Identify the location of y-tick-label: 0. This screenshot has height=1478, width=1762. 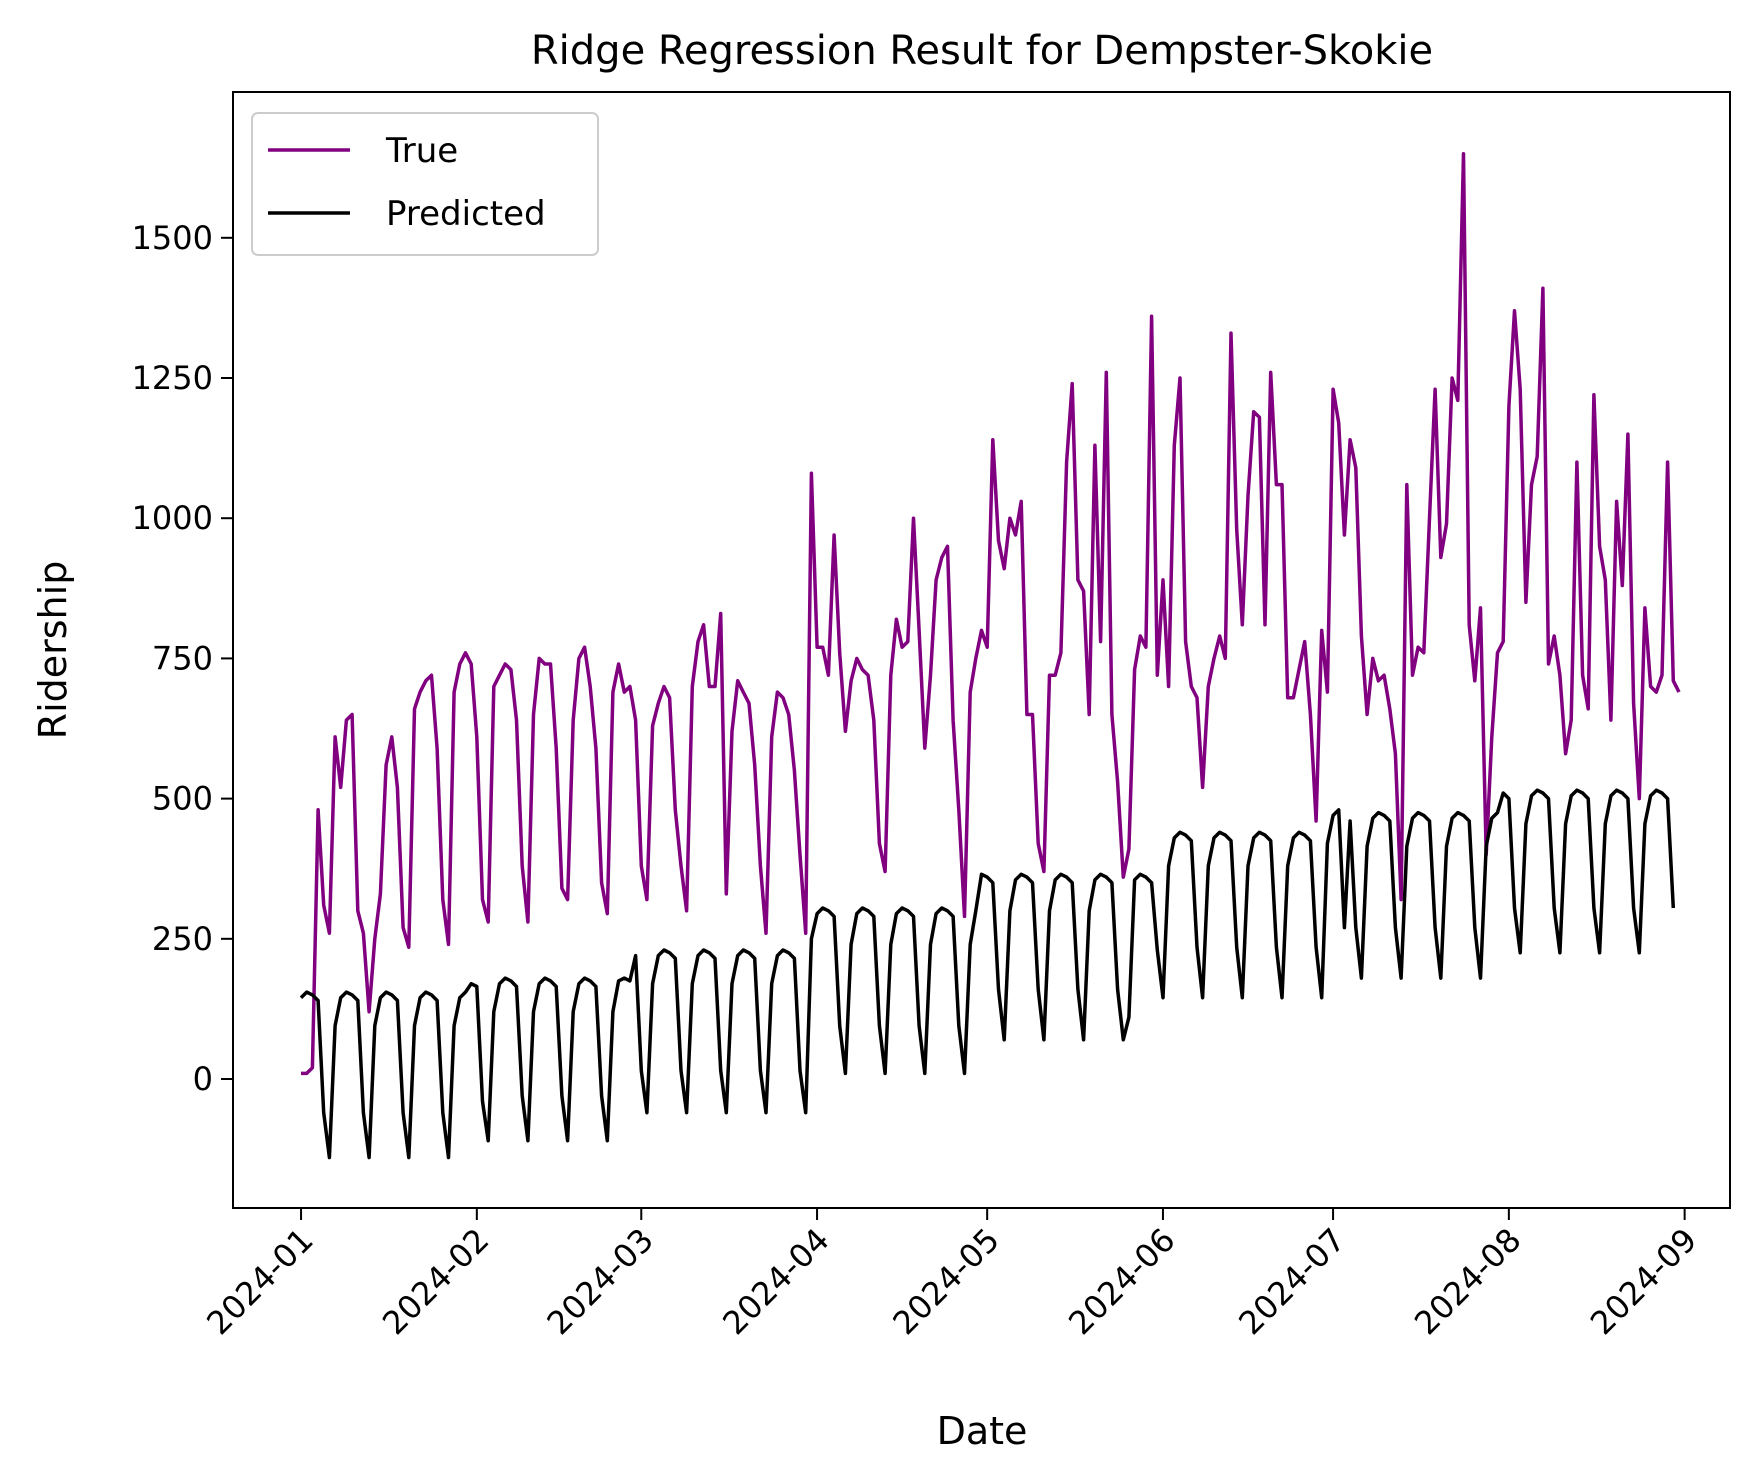
(203, 1079).